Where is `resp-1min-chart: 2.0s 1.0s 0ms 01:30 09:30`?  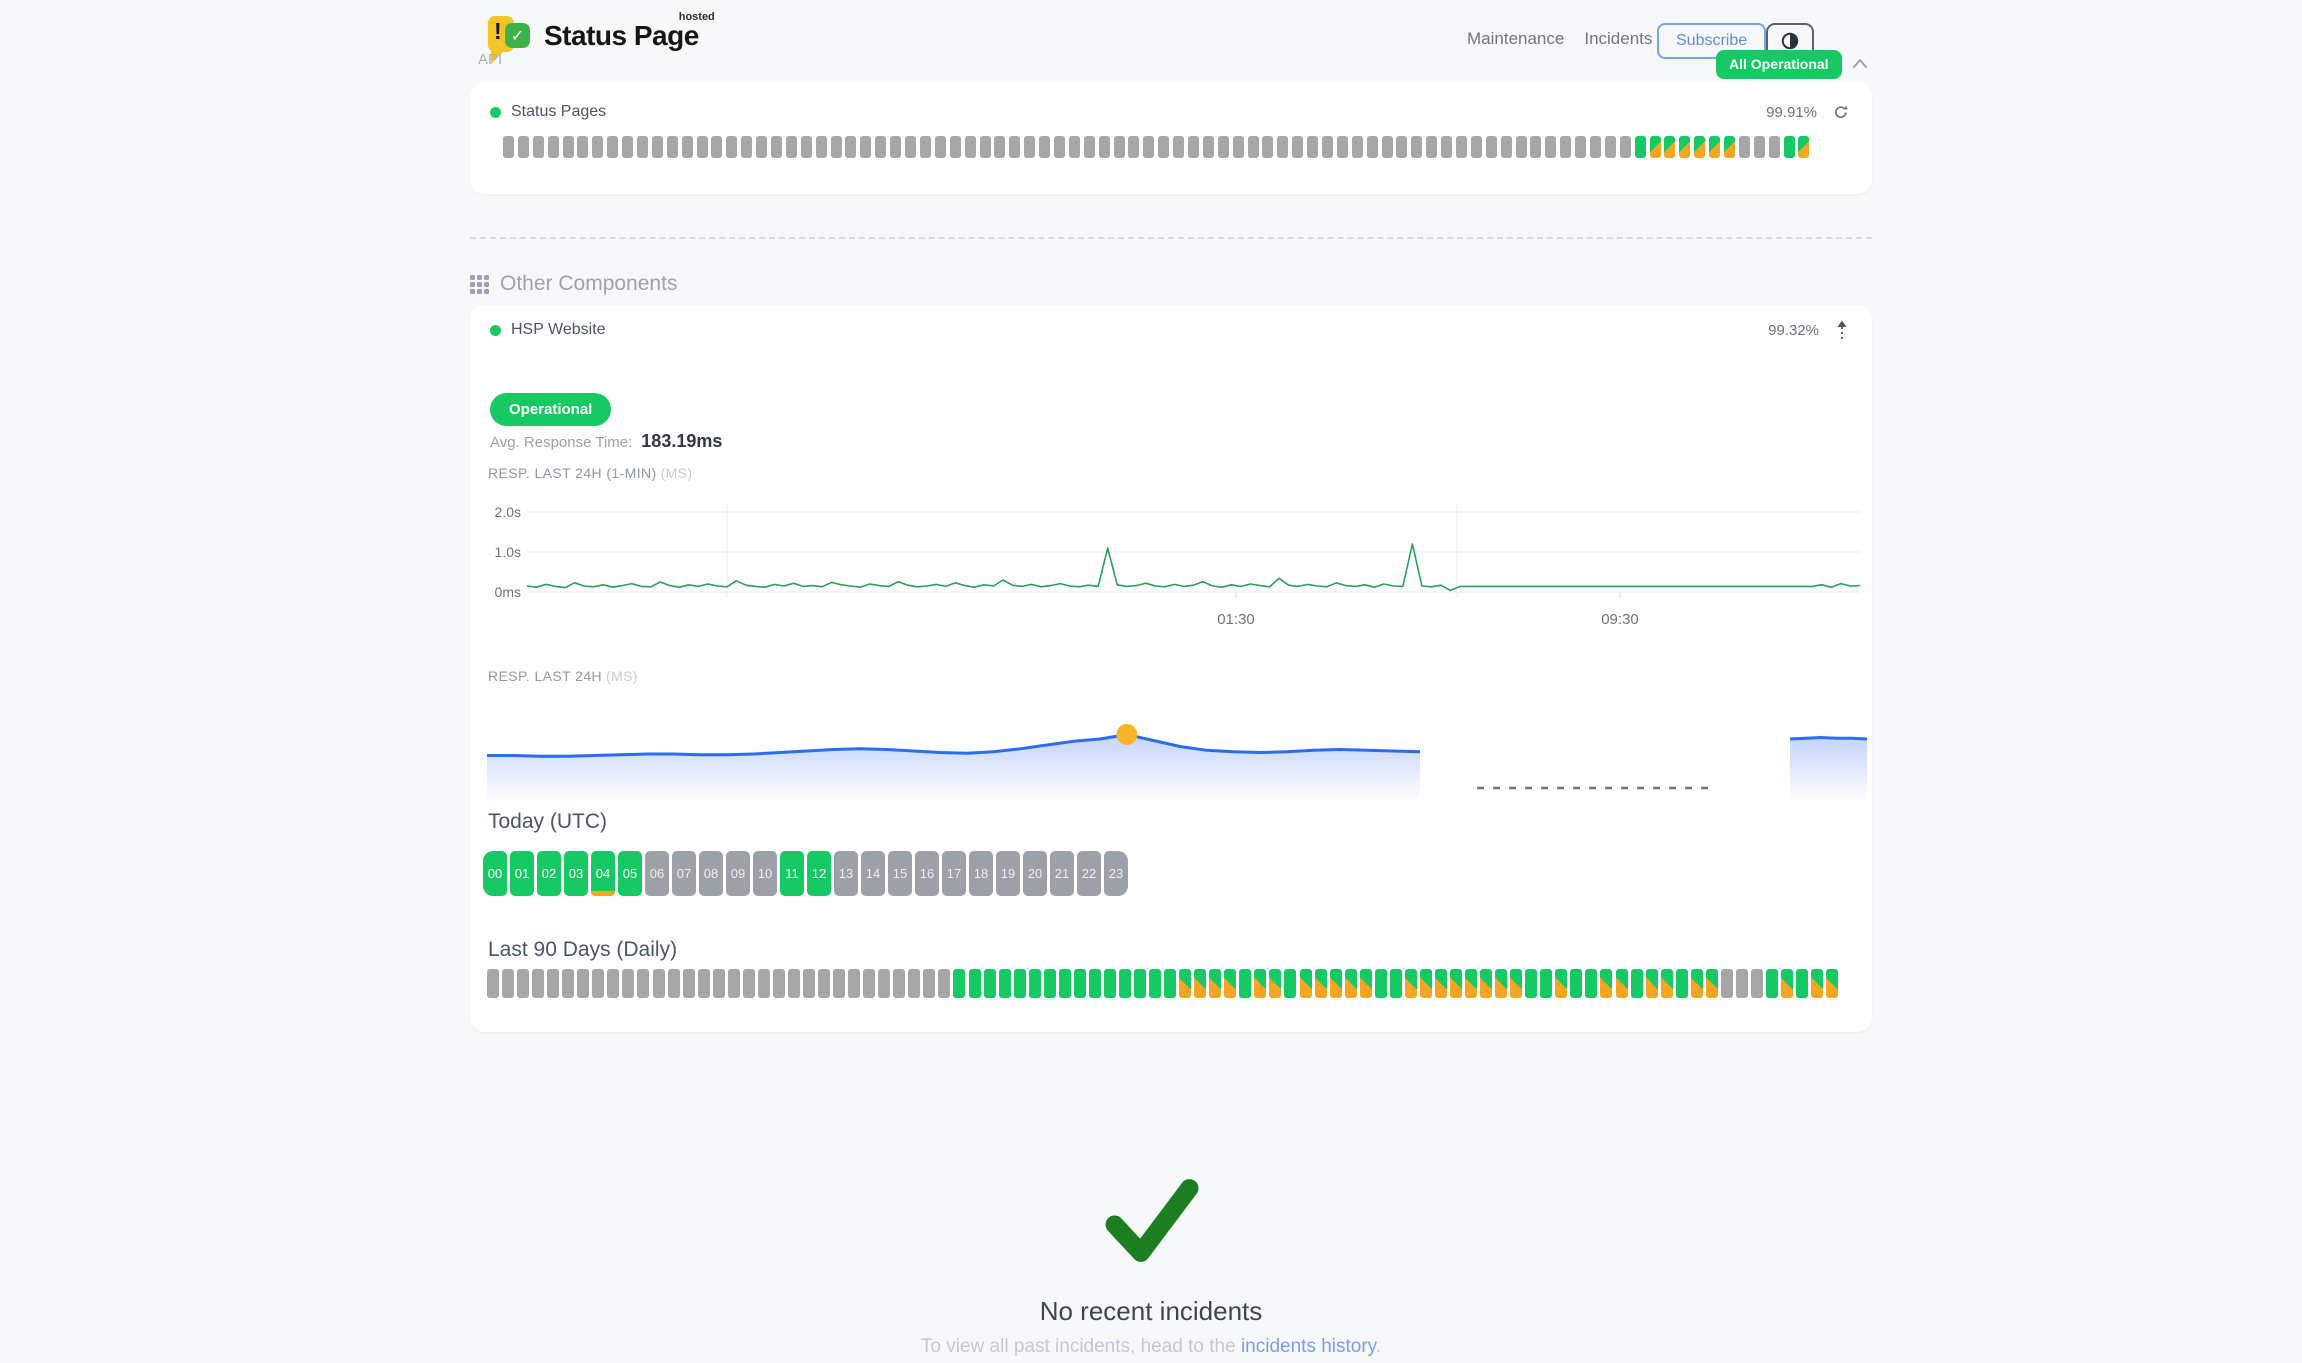
resp-1min-chart: 2.0s 1.0s 0ms 01:30 09:30 is located at coordinates (1176, 567).